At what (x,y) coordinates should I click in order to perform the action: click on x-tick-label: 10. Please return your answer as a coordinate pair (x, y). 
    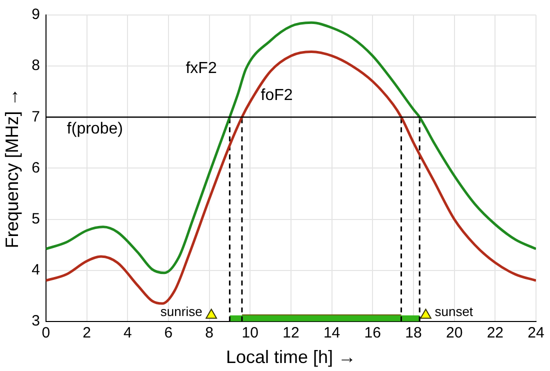
    Looking at the image, I should click on (250, 333).